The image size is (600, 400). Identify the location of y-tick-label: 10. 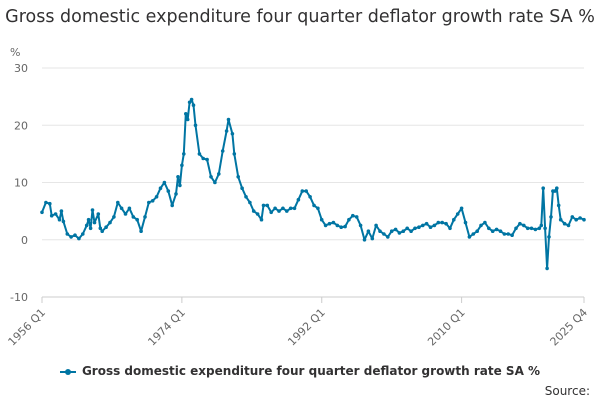
(21, 183).